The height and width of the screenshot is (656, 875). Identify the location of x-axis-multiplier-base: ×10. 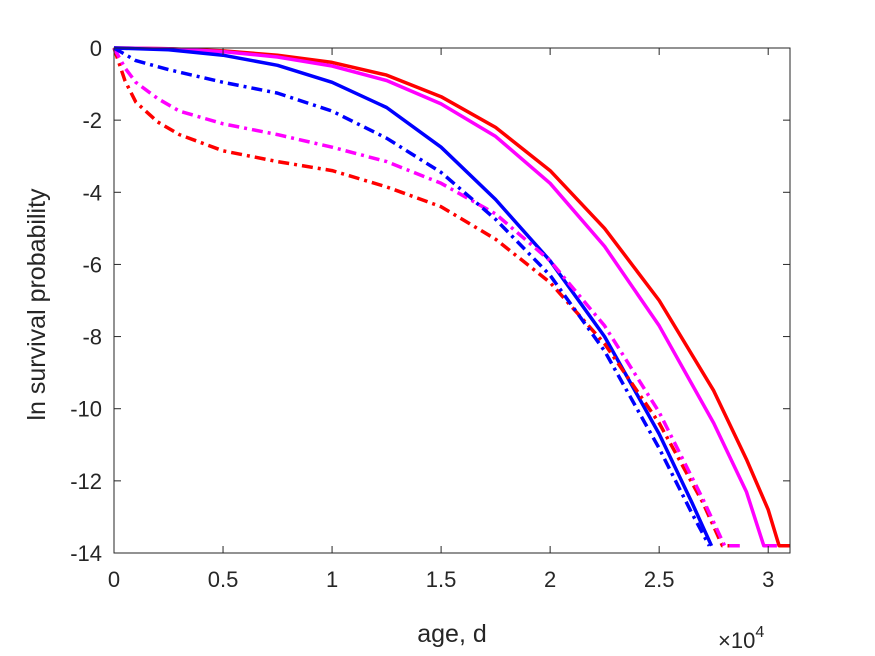
(736, 640).